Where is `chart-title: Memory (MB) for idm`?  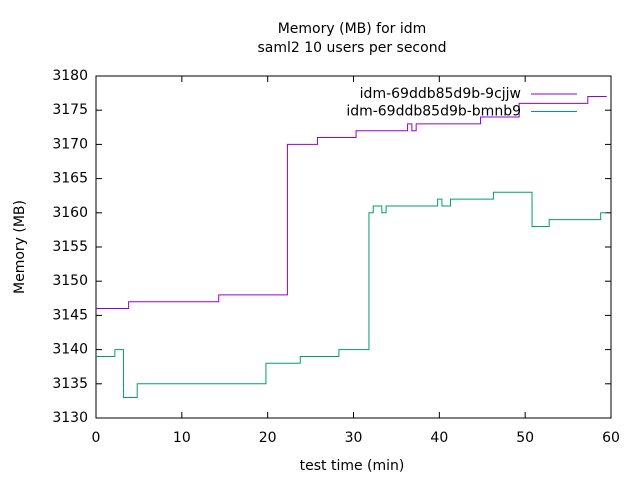 chart-title: Memory (MB) for idm is located at coordinates (352, 29).